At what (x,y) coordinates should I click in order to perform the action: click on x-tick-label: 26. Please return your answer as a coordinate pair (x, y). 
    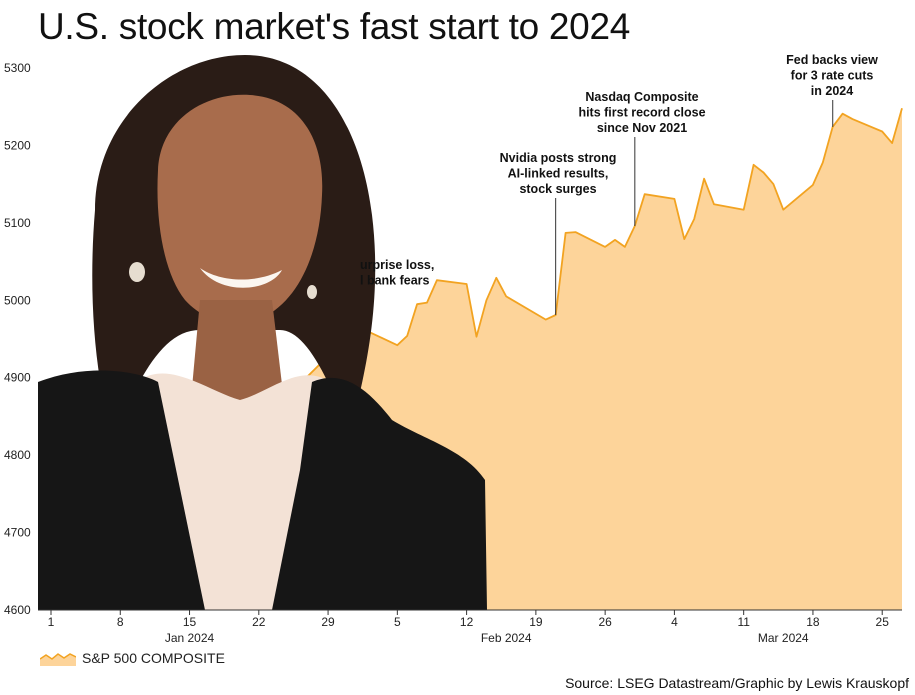
    Looking at the image, I should click on (605, 622).